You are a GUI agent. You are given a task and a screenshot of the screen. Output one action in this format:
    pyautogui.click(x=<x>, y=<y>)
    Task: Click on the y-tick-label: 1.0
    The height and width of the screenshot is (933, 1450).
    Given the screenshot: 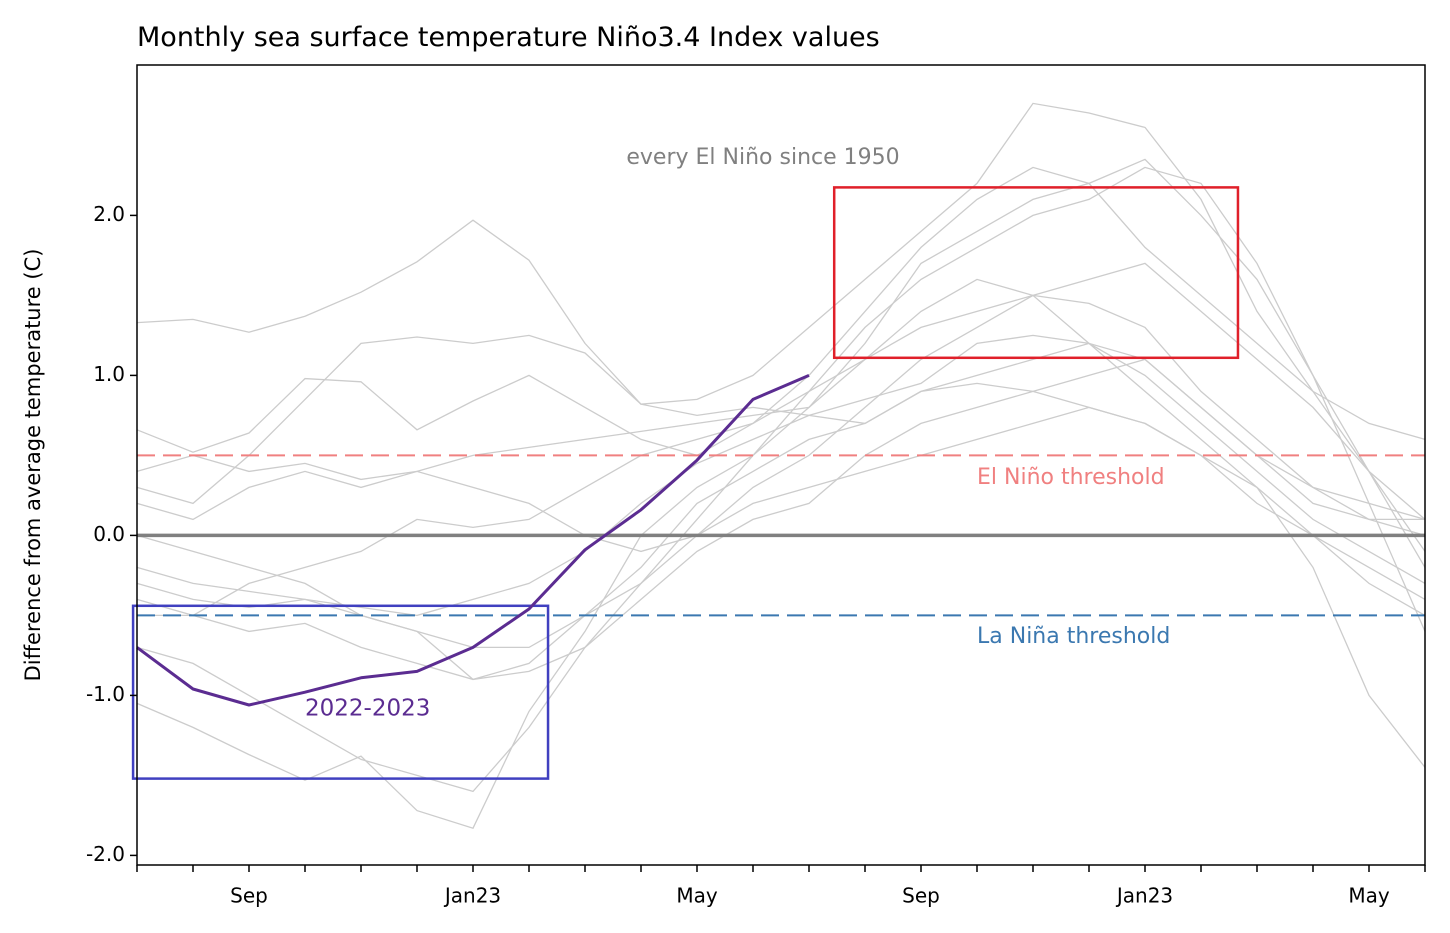 What is the action you would take?
    pyautogui.click(x=109, y=374)
    